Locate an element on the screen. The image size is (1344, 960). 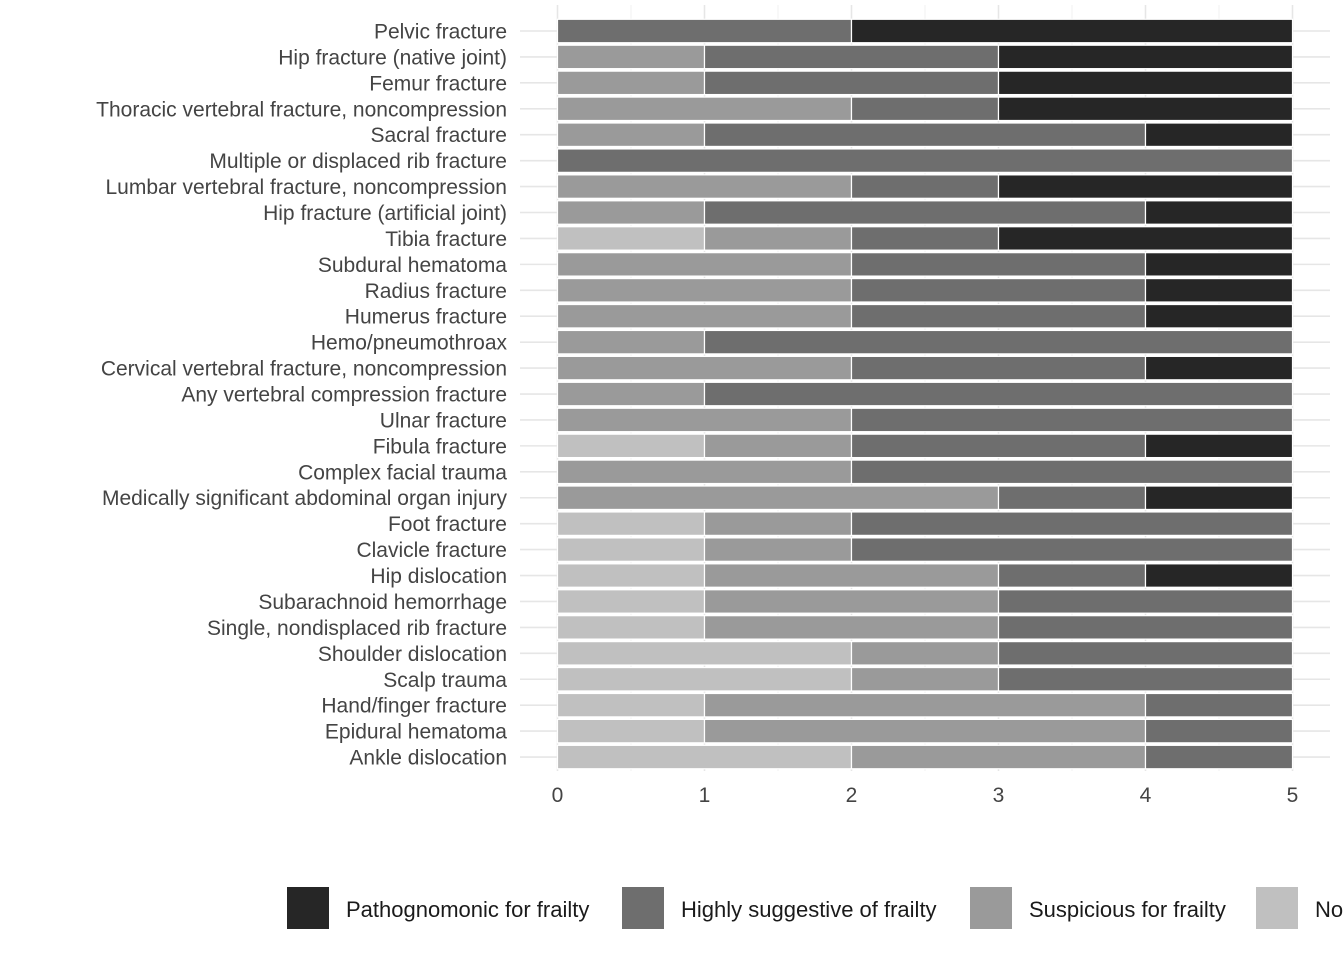
category-label: Subdural hematoma is located at coordinates (412, 265).